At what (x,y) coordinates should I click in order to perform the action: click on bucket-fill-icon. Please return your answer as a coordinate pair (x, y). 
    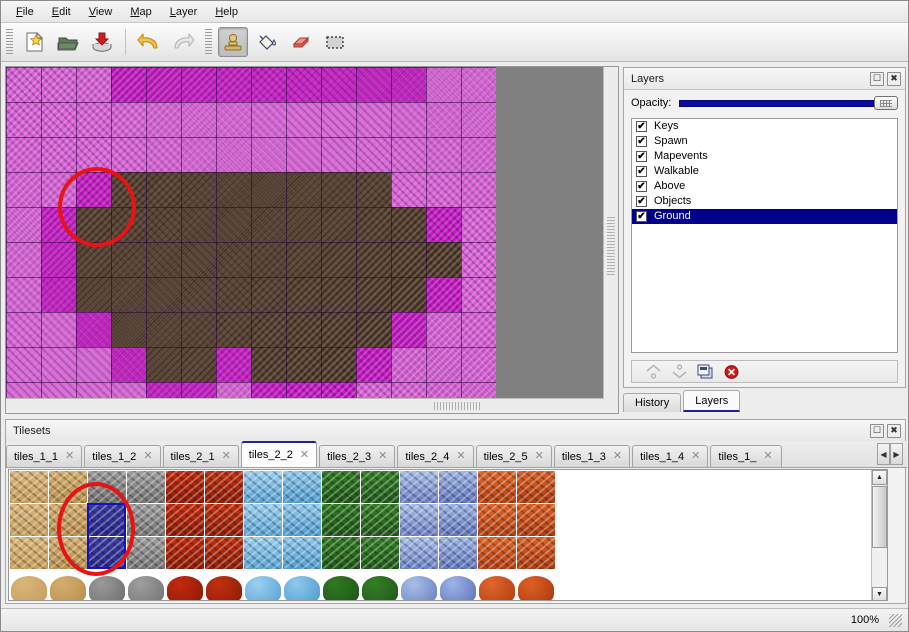
    Looking at the image, I should click on (267, 42).